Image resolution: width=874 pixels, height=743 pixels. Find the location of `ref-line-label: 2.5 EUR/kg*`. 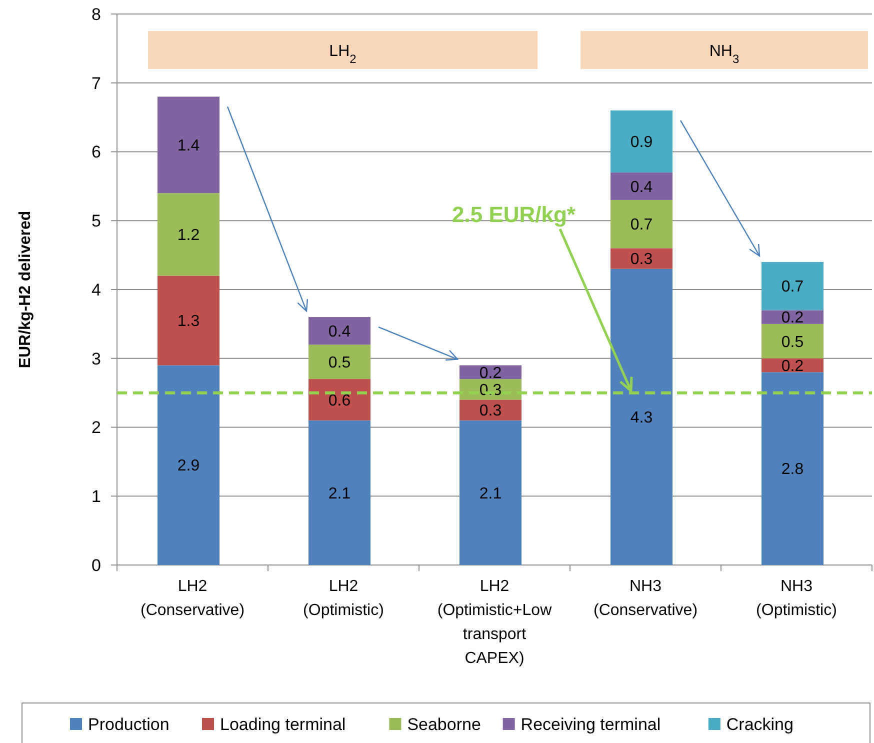

ref-line-label: 2.5 EUR/kg* is located at coordinates (514, 214).